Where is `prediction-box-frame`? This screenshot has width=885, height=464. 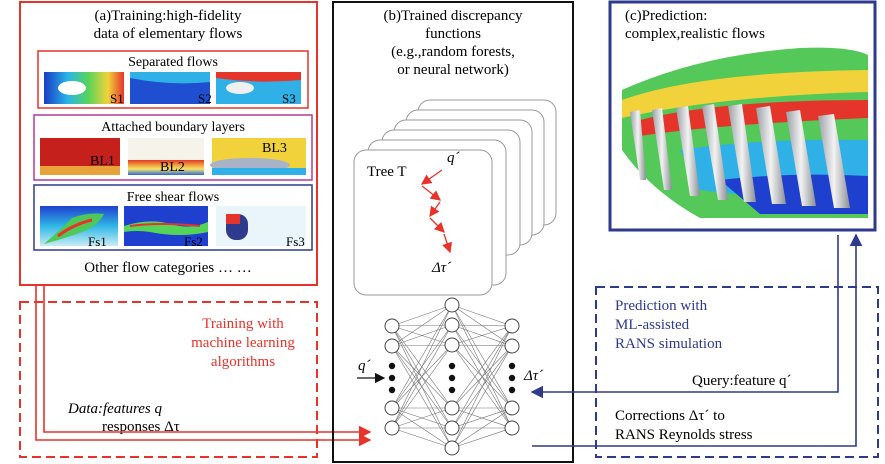 prediction-box-frame is located at coordinates (737, 372).